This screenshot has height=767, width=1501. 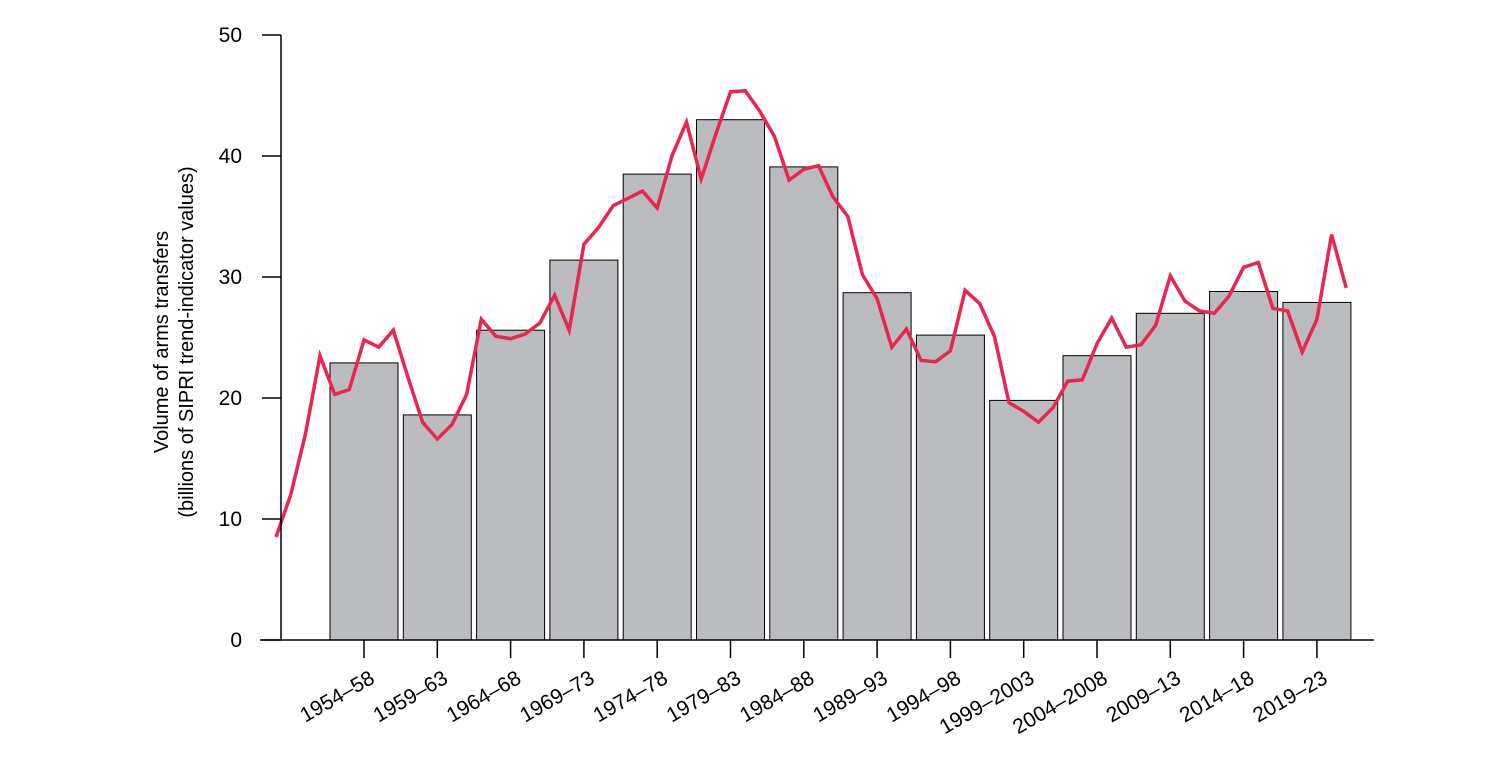 I want to click on y-tick-label-3: 30, so click(x=230, y=277).